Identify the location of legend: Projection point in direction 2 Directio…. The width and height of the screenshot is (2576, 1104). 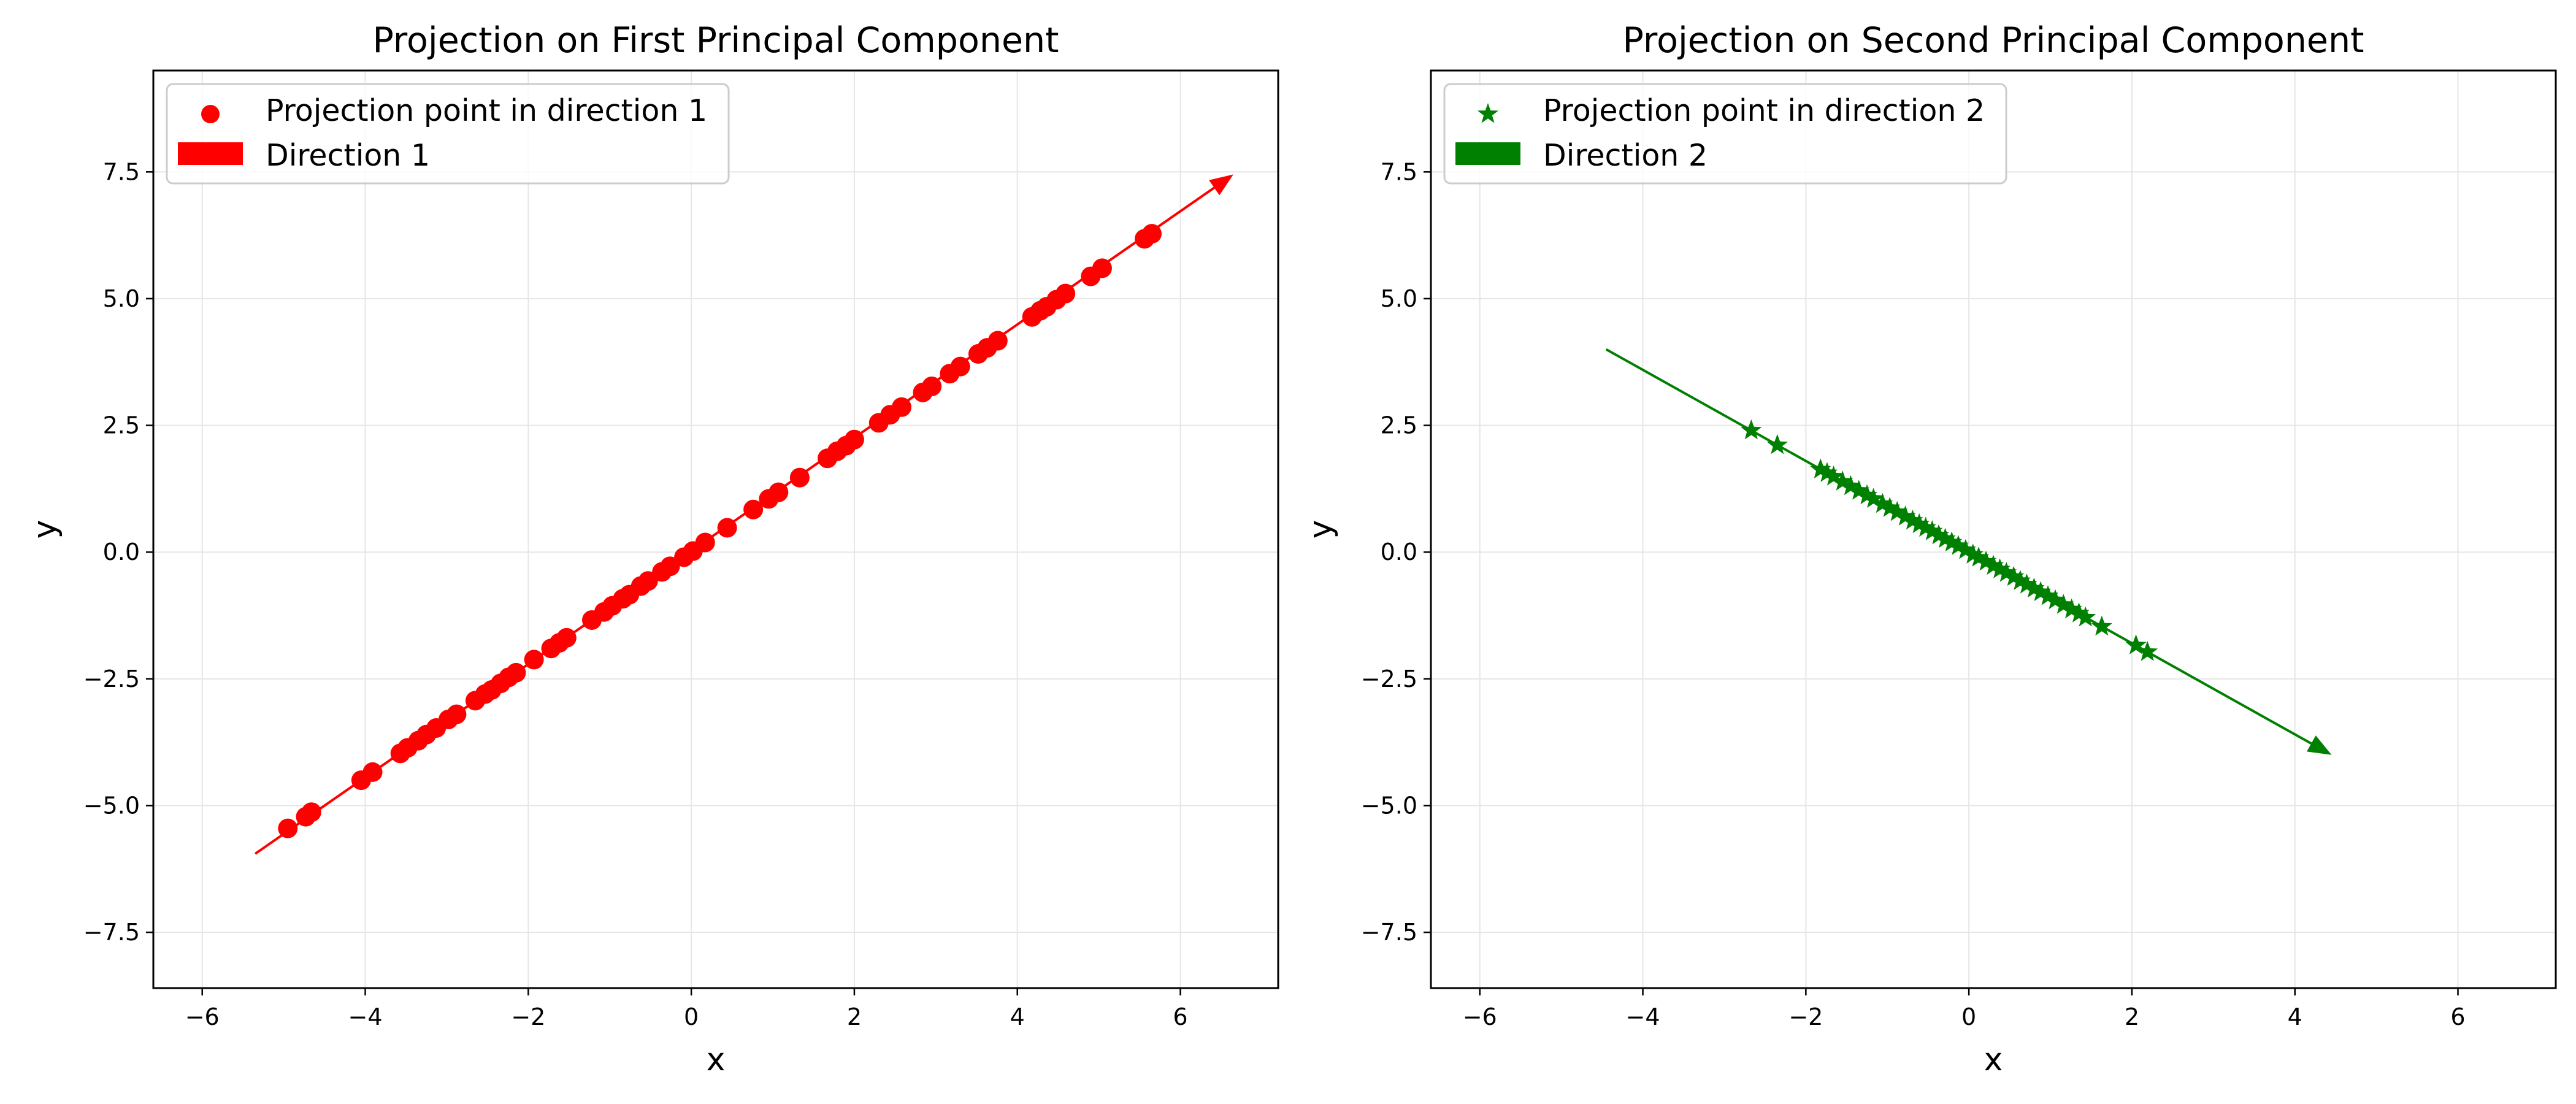
(1725, 134).